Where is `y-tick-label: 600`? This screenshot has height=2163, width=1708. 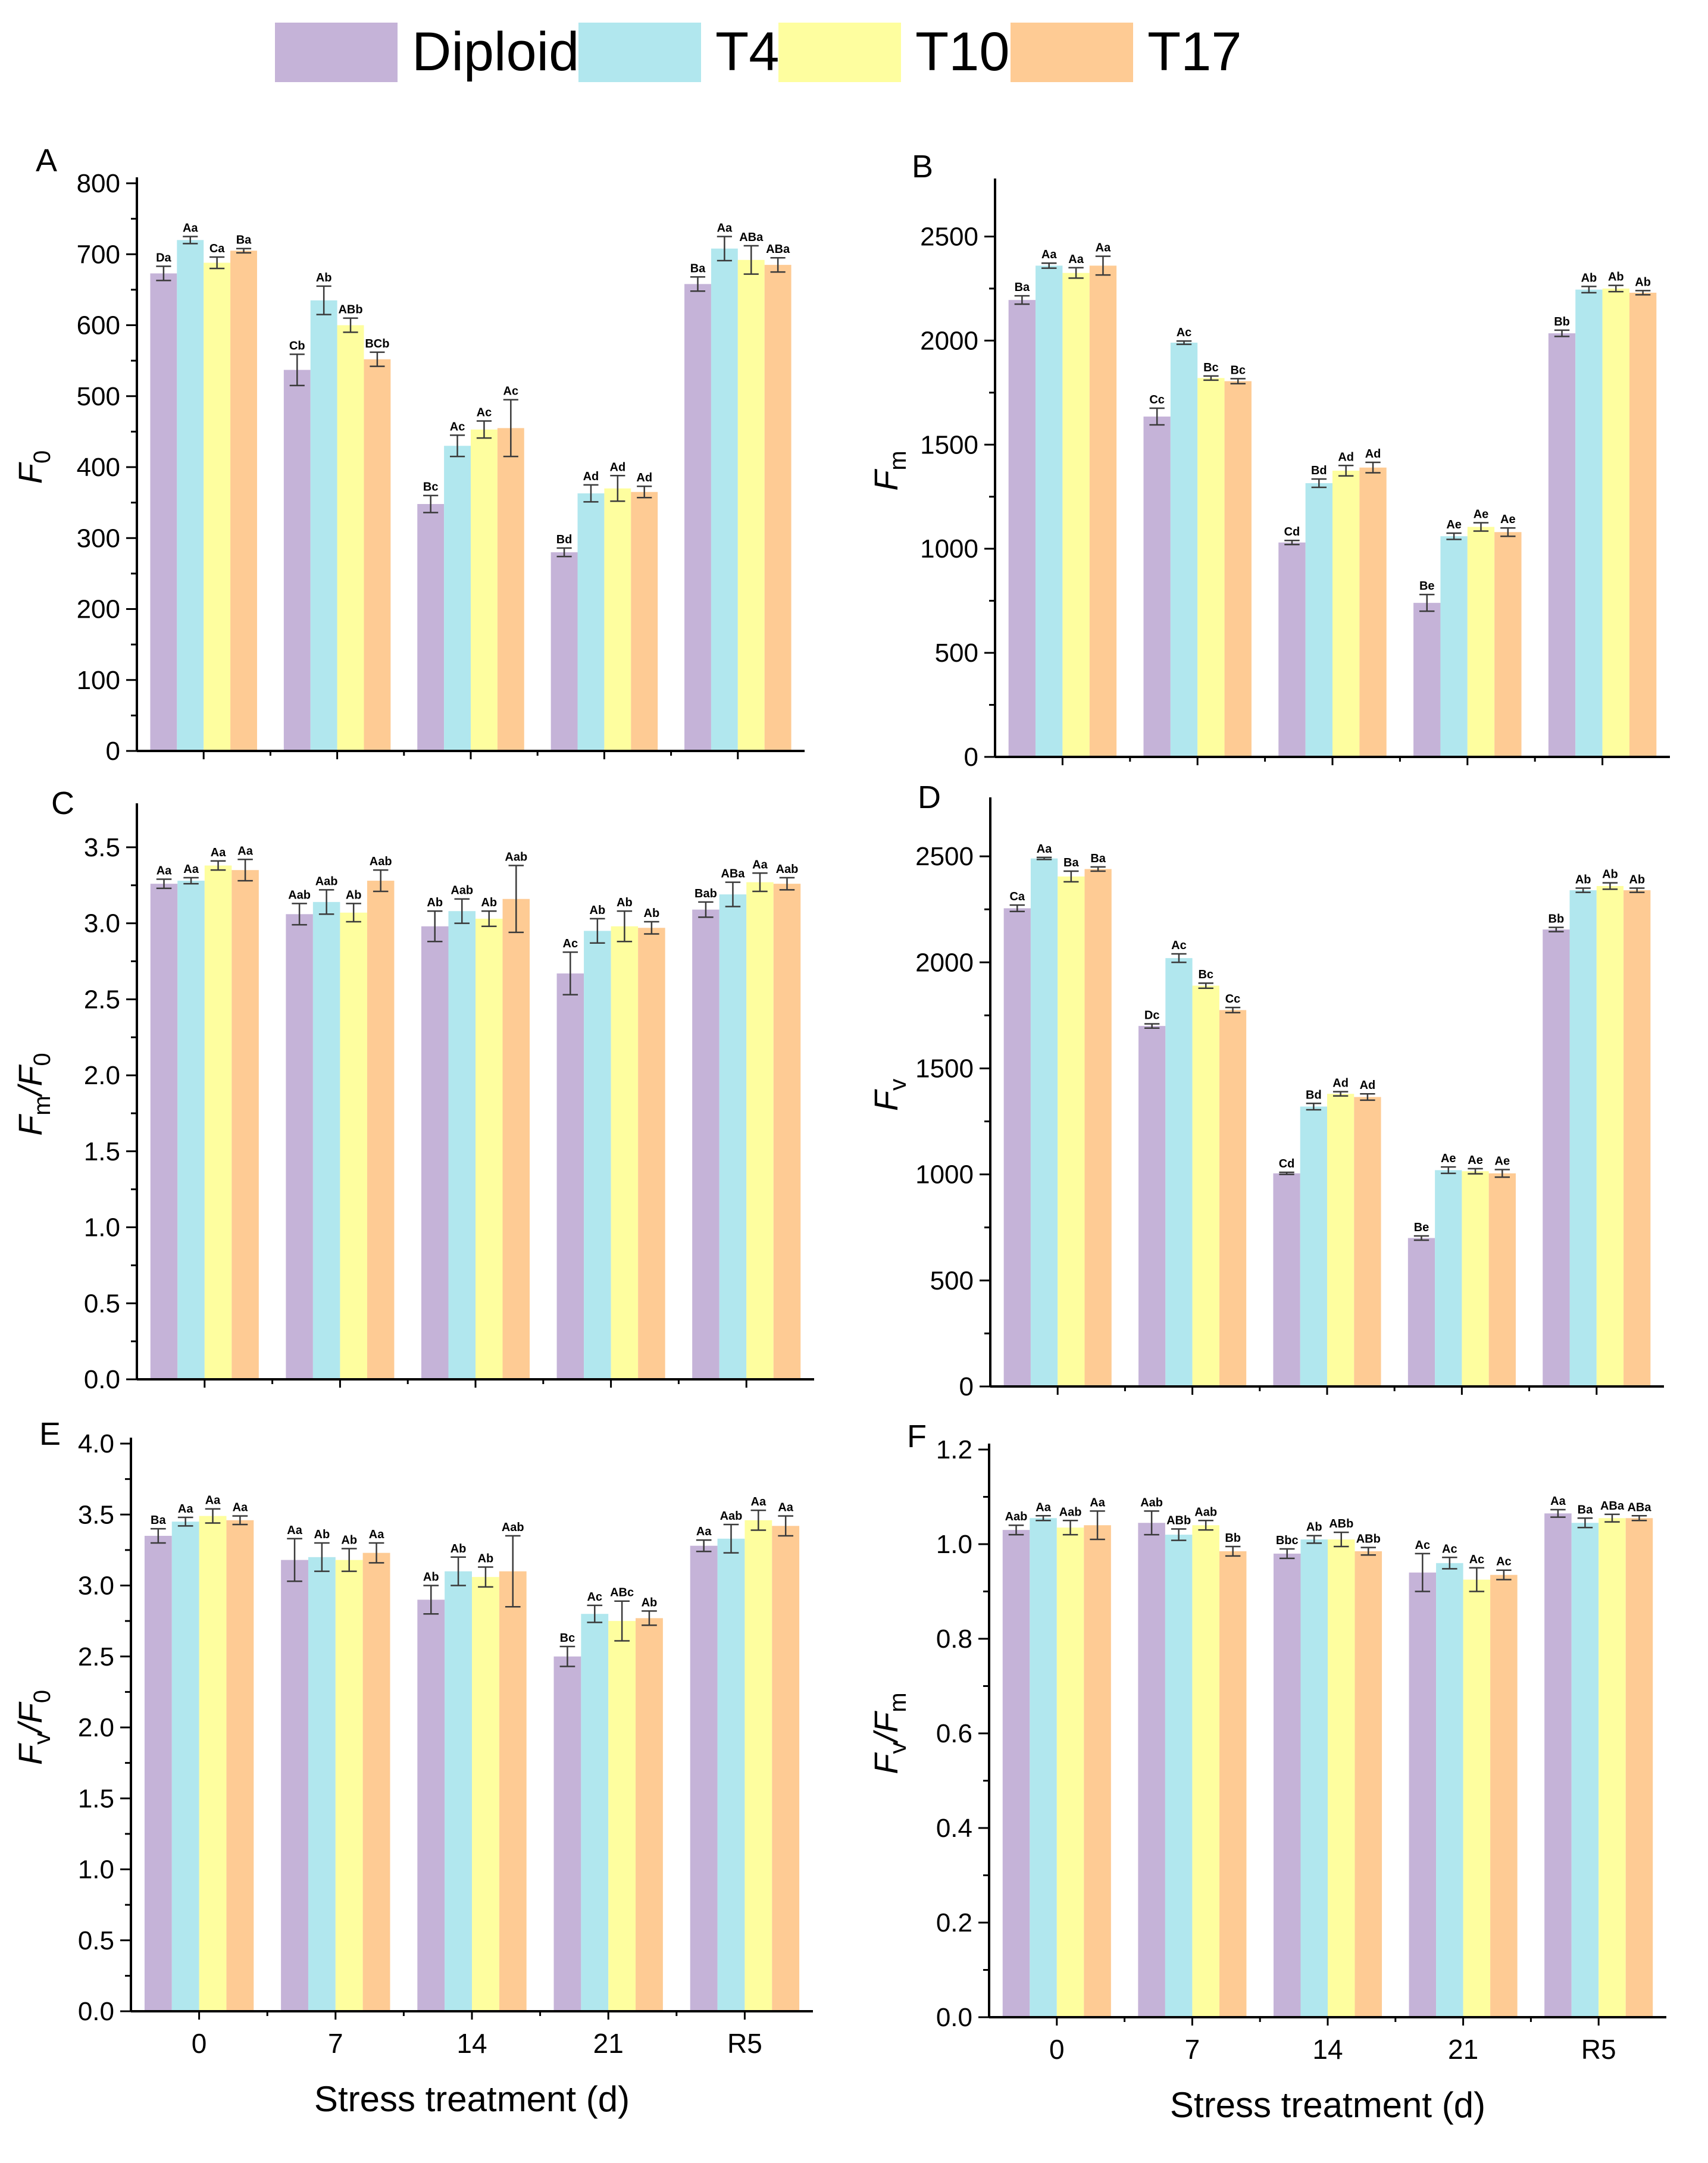
y-tick-label: 600 is located at coordinates (98, 325).